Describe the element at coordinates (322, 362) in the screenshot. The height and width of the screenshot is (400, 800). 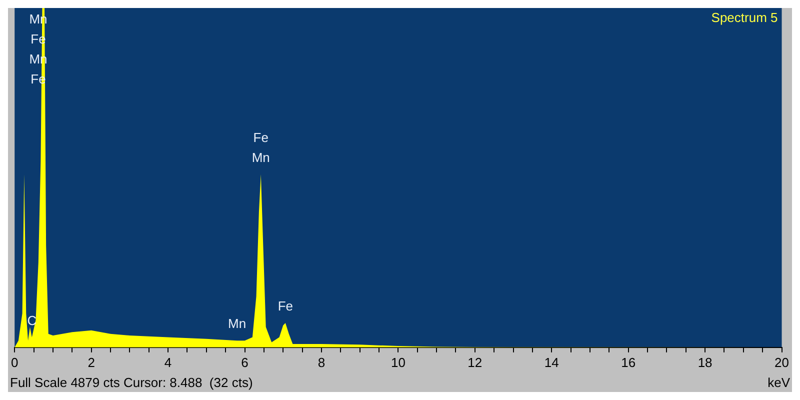
I see `x-tick-label: 8` at that location.